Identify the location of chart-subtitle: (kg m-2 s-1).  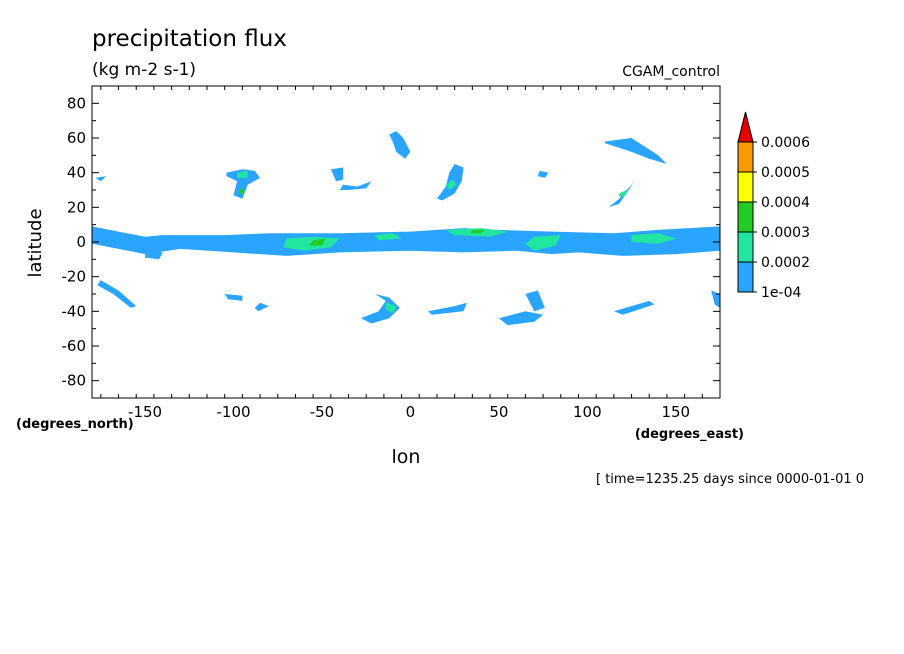
(144, 70).